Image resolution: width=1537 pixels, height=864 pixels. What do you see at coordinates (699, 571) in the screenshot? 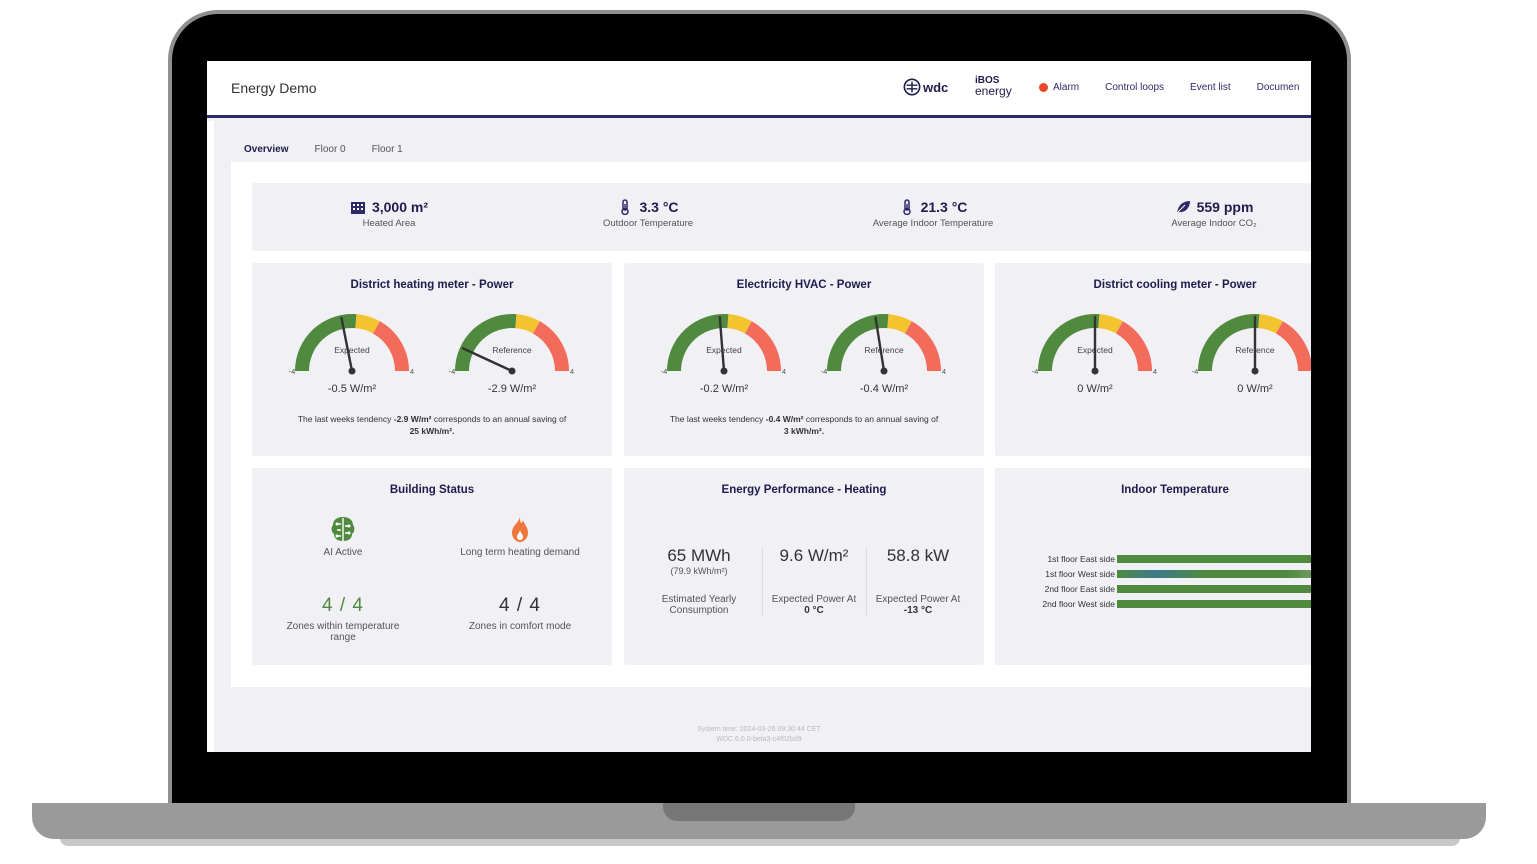
I see `perf-yearly-sub: (79.9 kWh/m²)` at bounding box center [699, 571].